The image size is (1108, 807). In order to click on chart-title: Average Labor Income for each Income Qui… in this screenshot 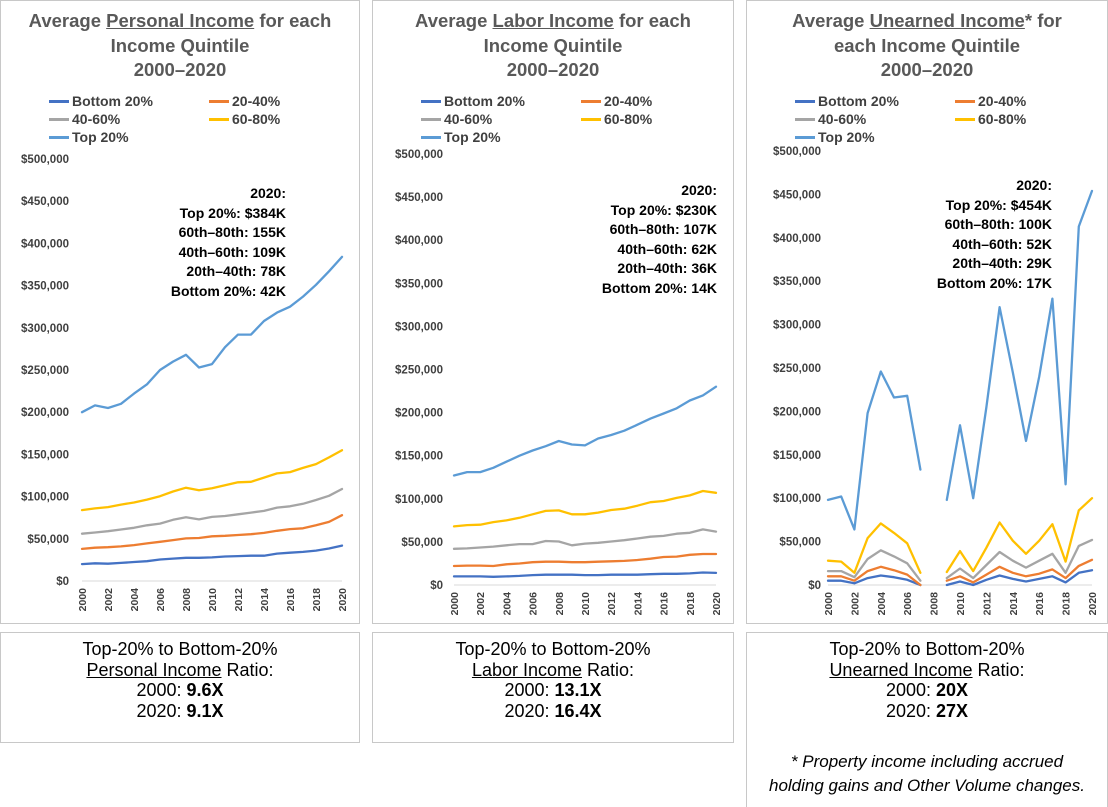, I will do `click(553, 45)`.